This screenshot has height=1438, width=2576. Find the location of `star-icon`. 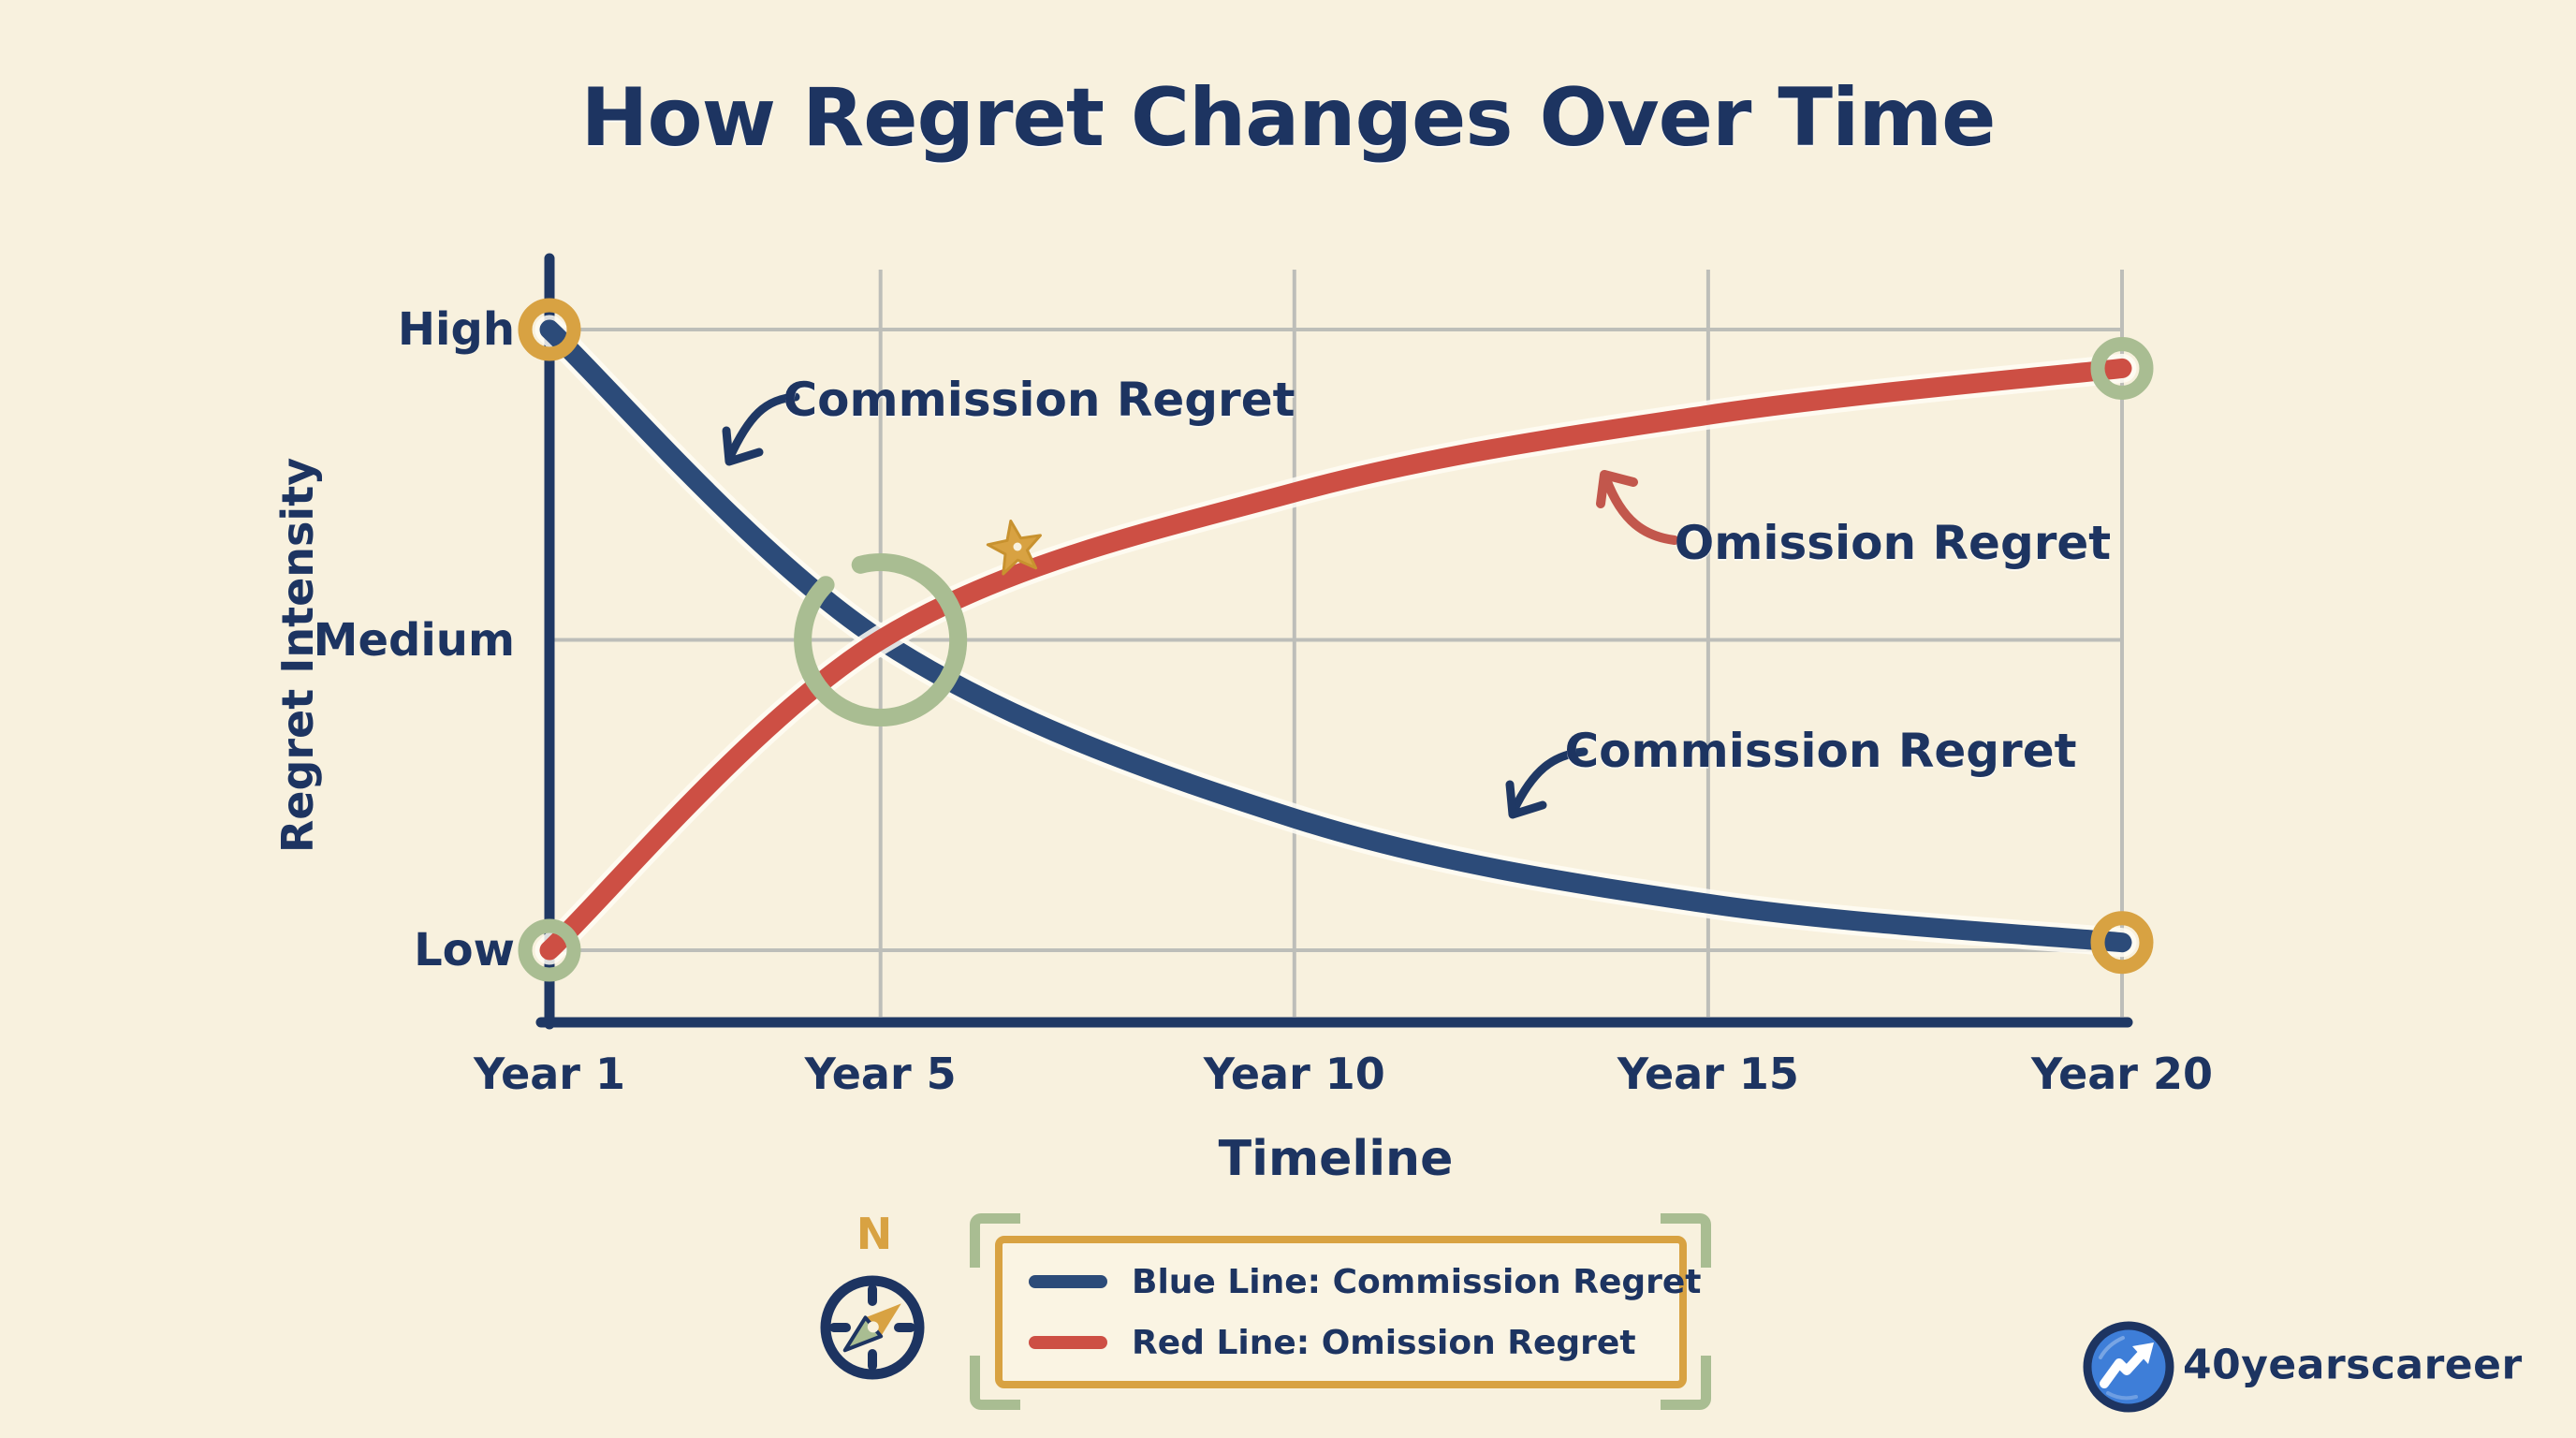

star-icon is located at coordinates (1014, 548).